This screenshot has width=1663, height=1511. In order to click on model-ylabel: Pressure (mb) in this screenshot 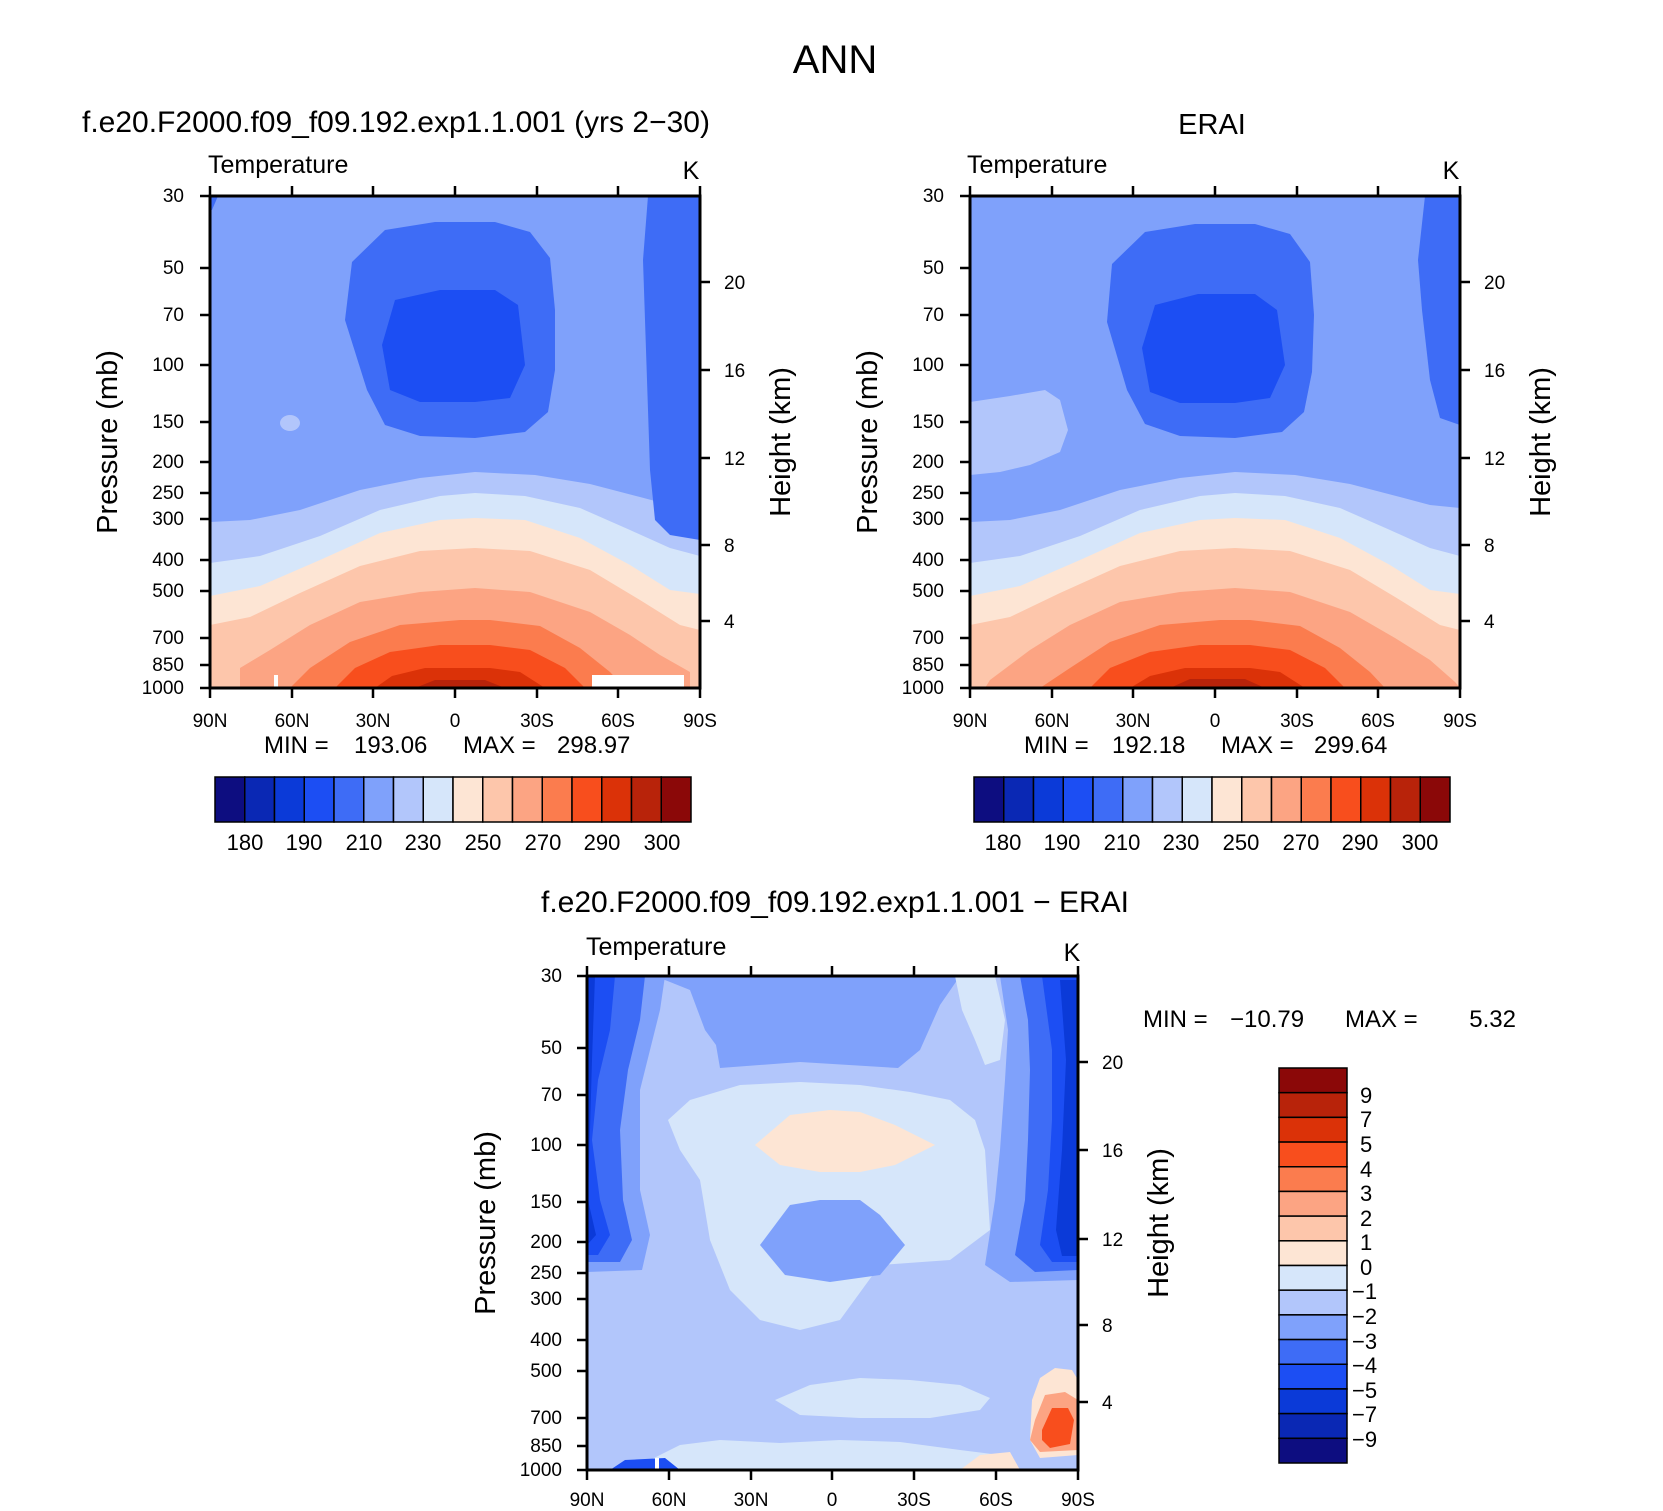, I will do `click(108, 442)`.